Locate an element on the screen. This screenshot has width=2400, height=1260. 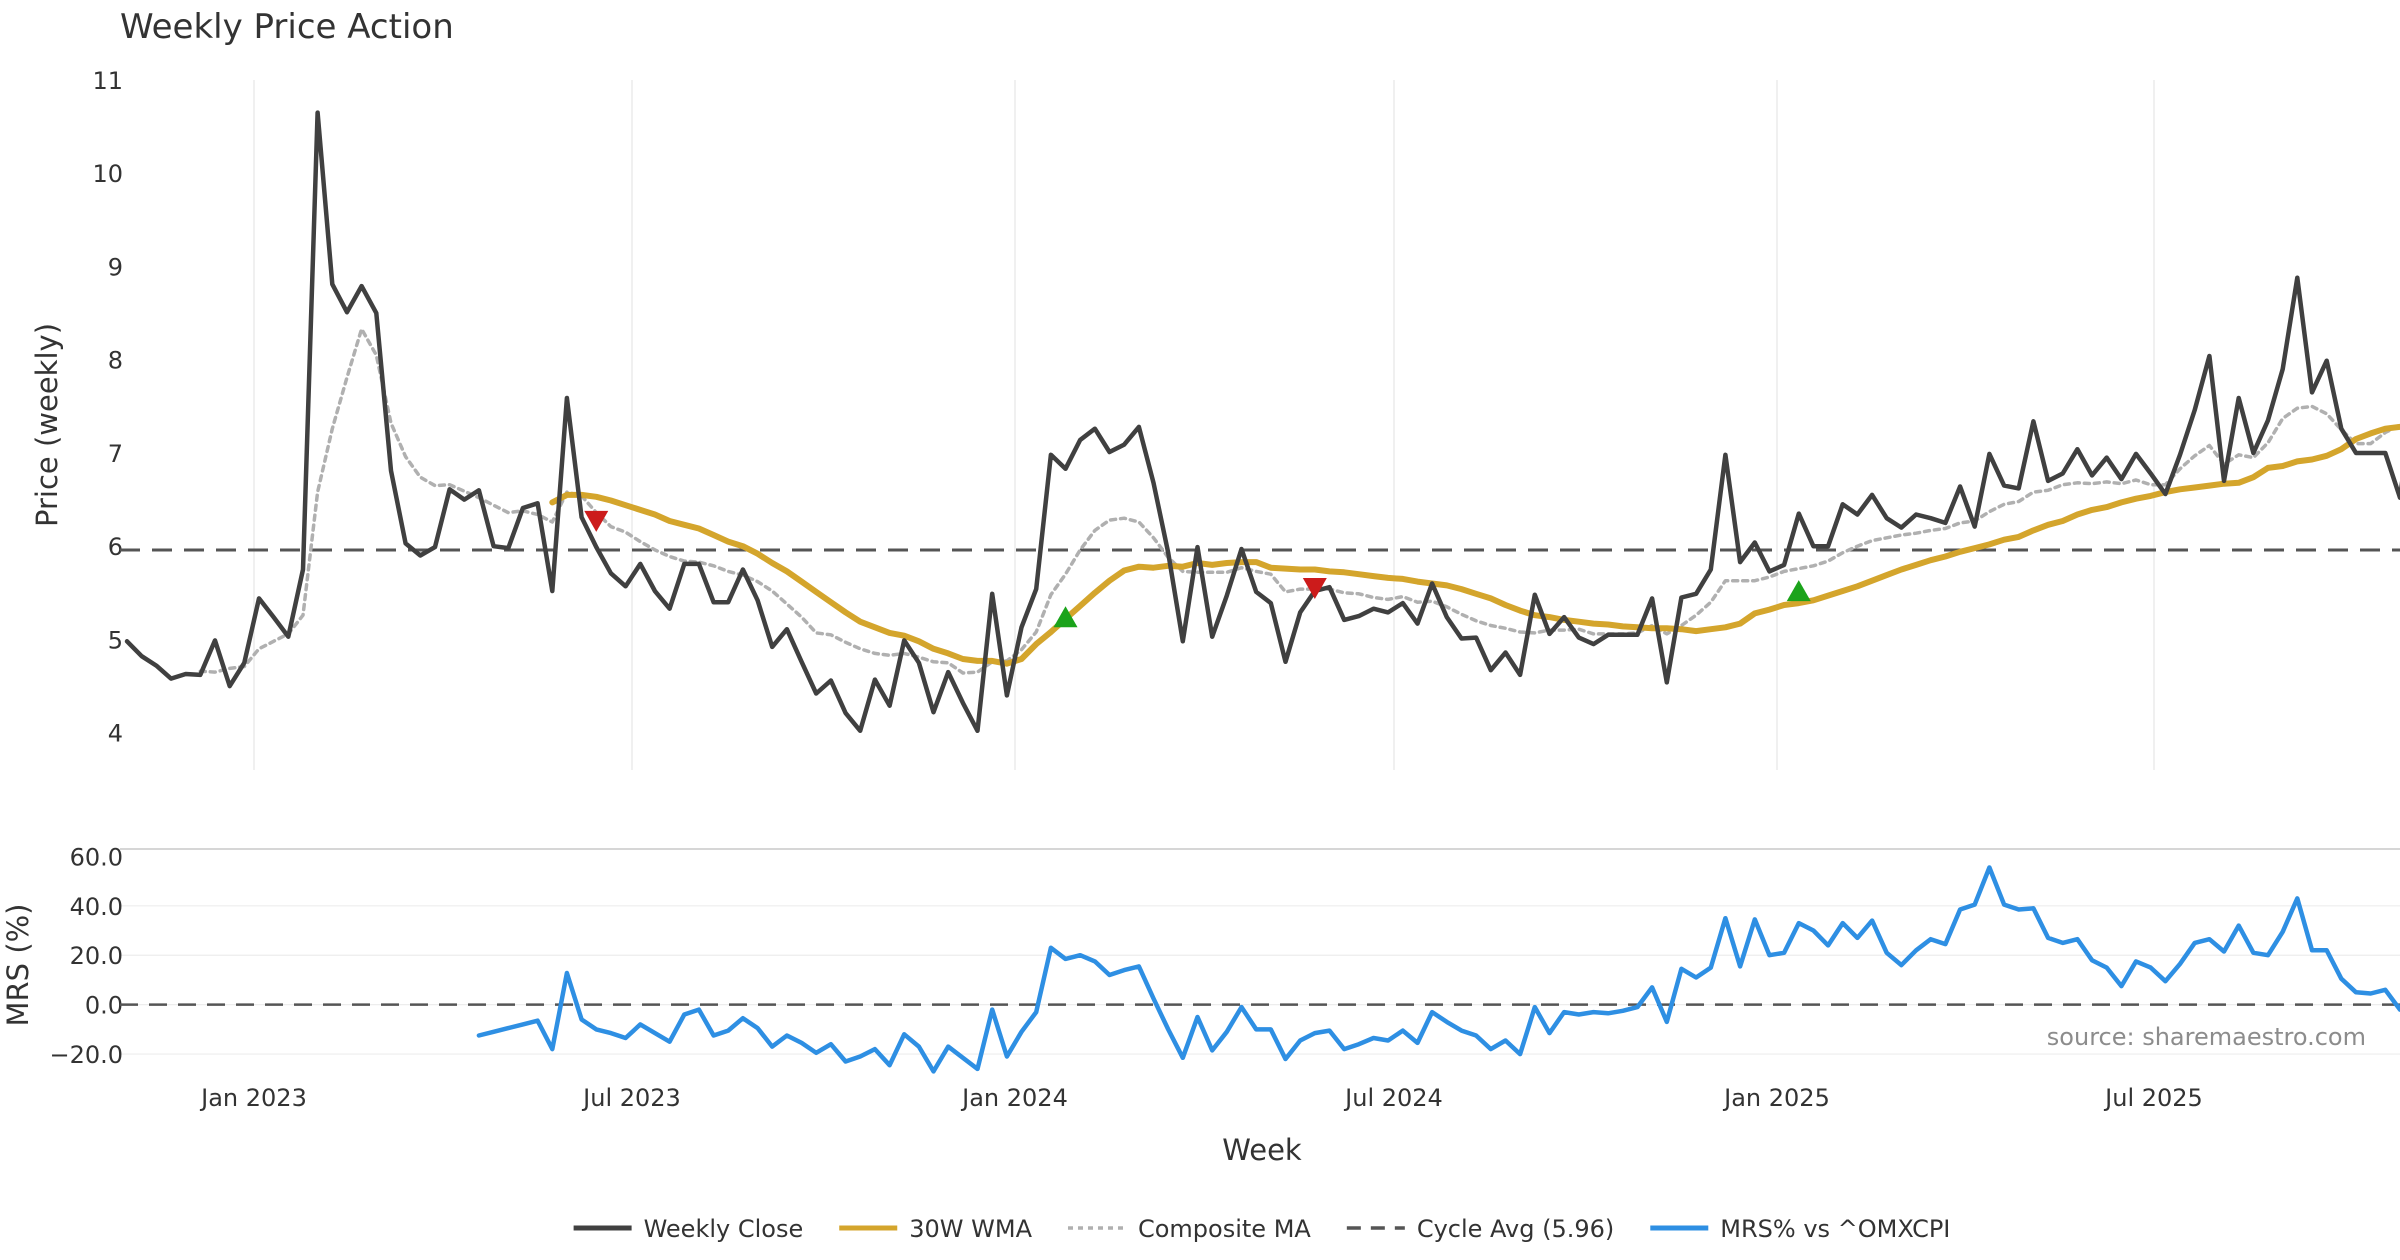
mrs-y-axis: 60.0 40.0 20.0 0.0 −20.0 is located at coordinates (86, 956).